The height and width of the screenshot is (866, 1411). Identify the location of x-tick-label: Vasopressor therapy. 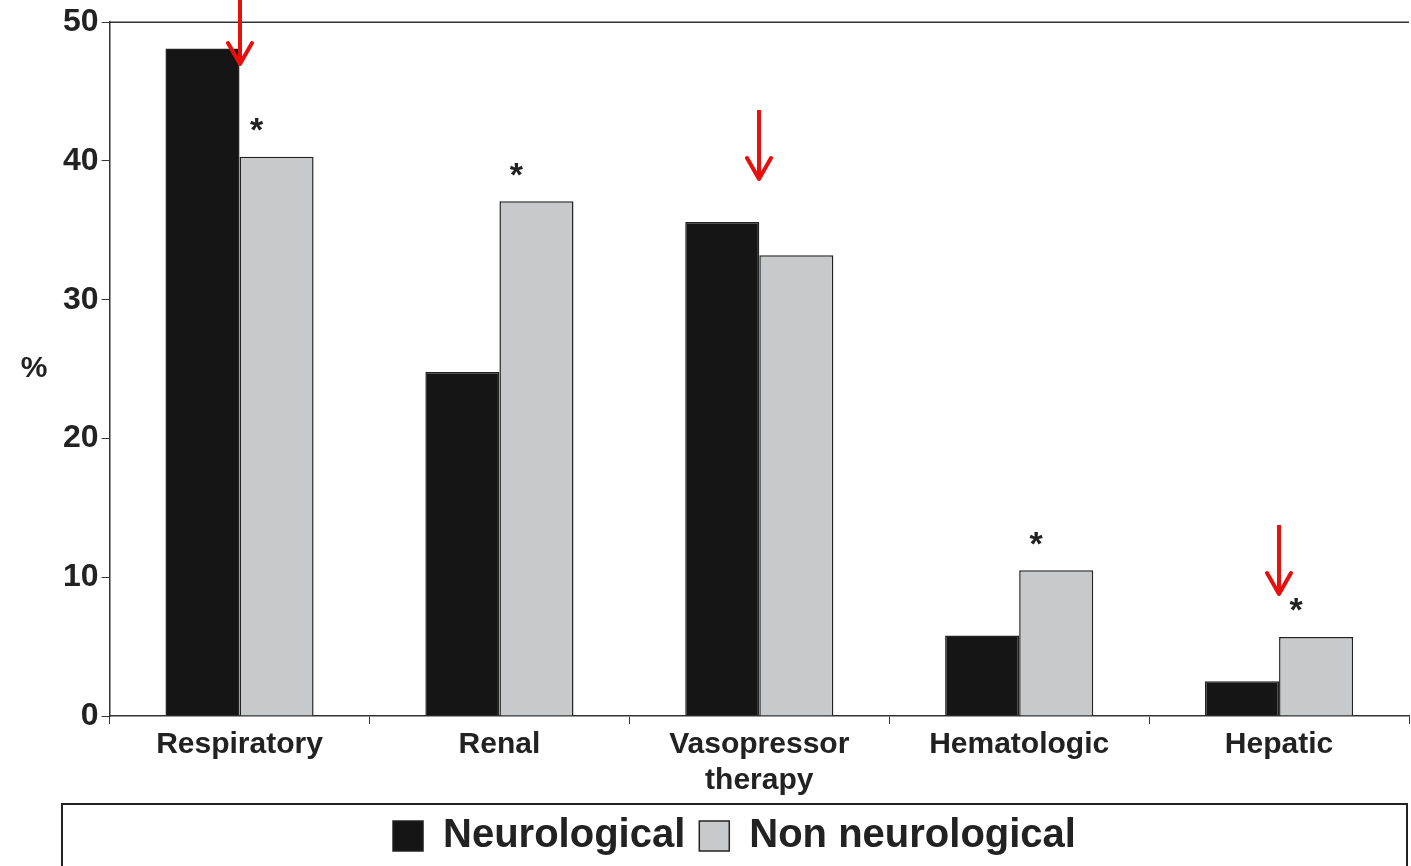
(759, 761).